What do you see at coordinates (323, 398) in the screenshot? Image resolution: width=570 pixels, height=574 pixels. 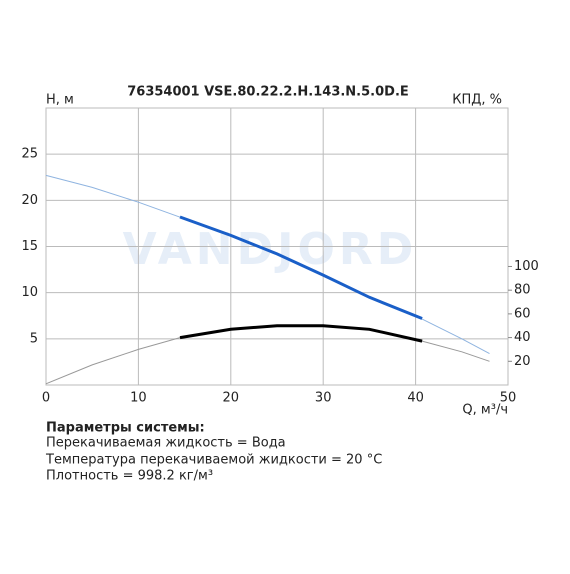 I see `x-tick-label: 30` at bounding box center [323, 398].